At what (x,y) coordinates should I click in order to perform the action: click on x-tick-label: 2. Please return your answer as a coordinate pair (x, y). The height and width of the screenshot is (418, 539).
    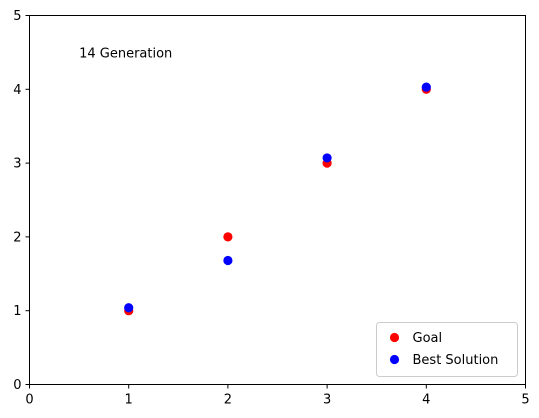
    Looking at the image, I should click on (228, 400).